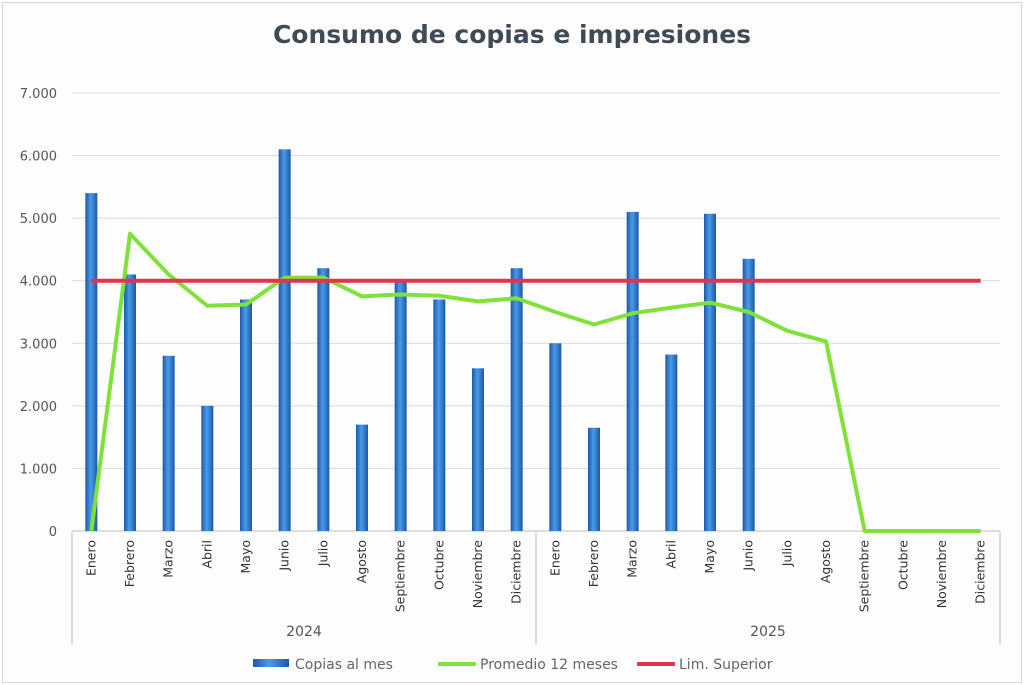  What do you see at coordinates (512, 34) in the screenshot?
I see `chart-title: Consumo de copias e impresiones` at bounding box center [512, 34].